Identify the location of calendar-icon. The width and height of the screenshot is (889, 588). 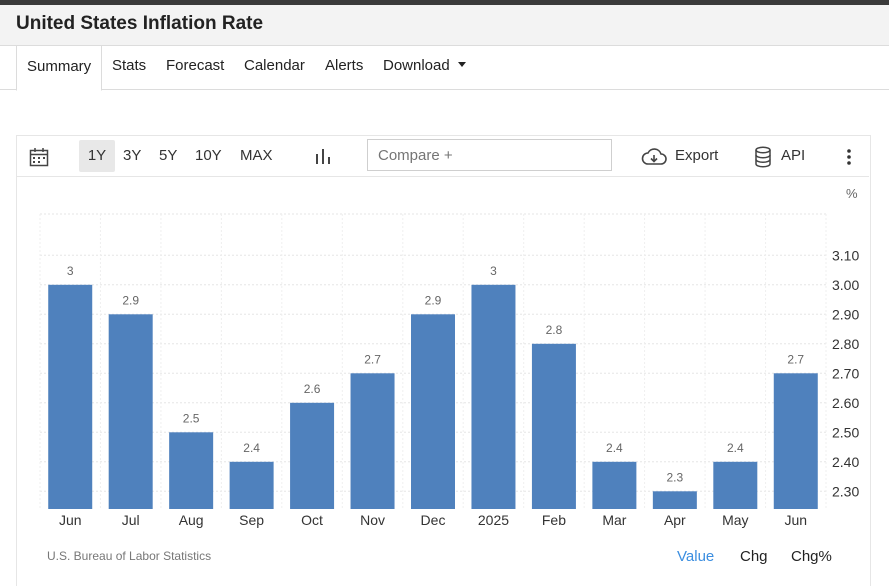
(39, 157).